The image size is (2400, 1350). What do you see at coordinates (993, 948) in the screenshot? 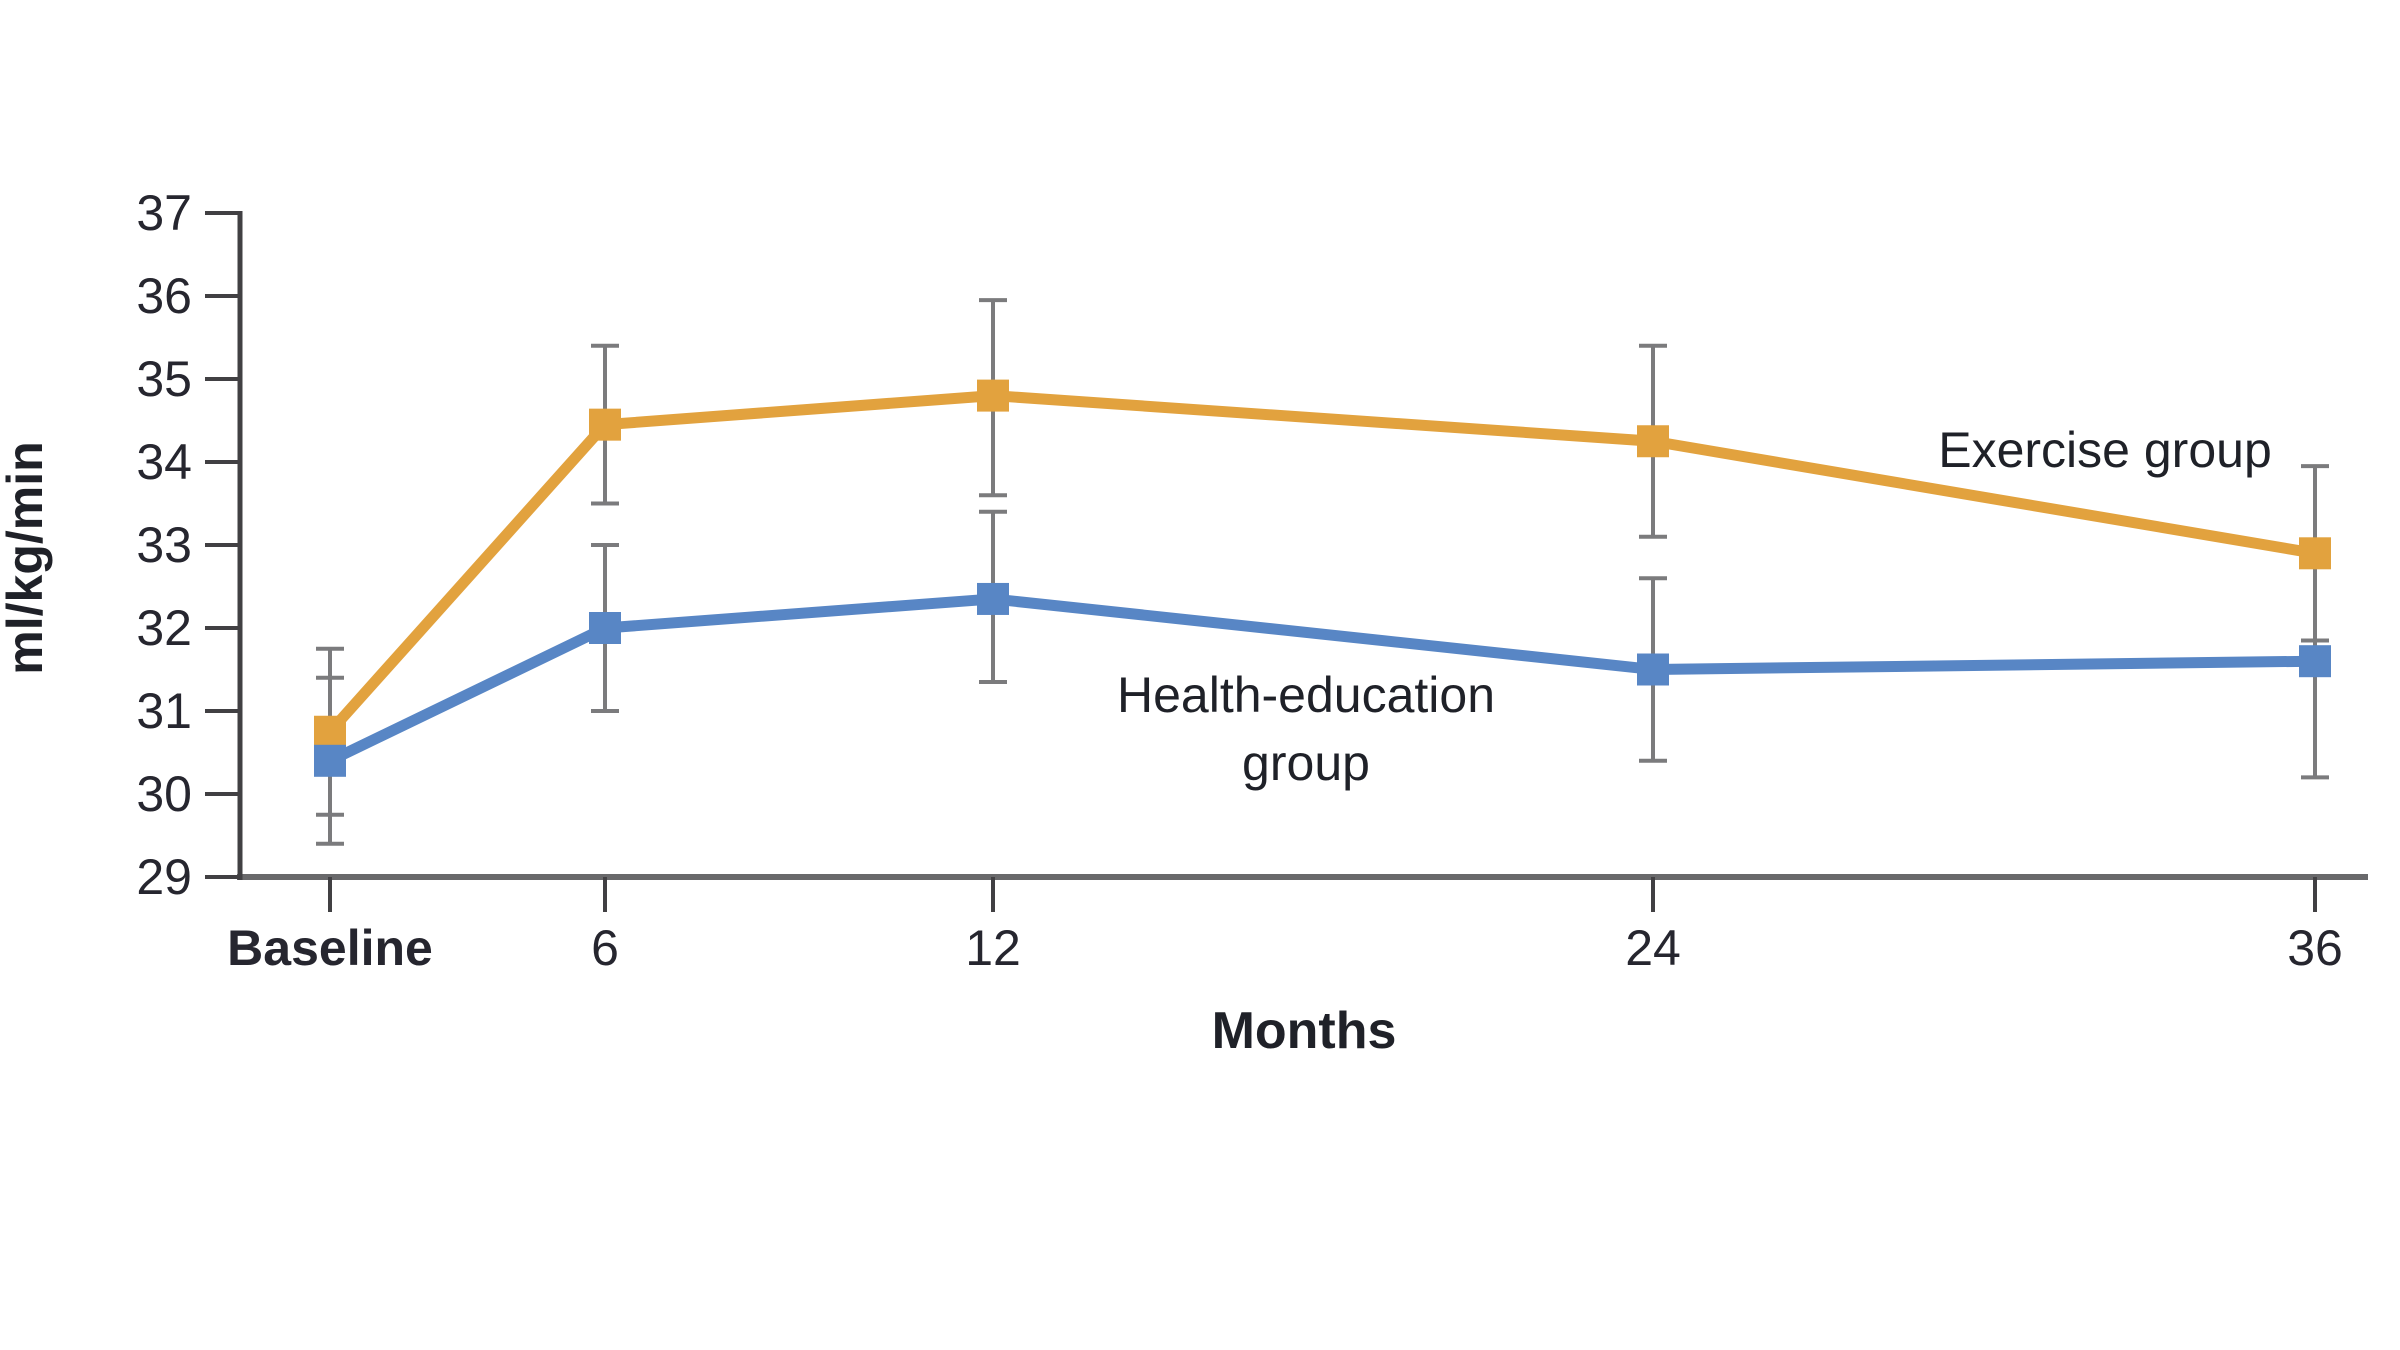
I see `x-tick-label: 12` at bounding box center [993, 948].